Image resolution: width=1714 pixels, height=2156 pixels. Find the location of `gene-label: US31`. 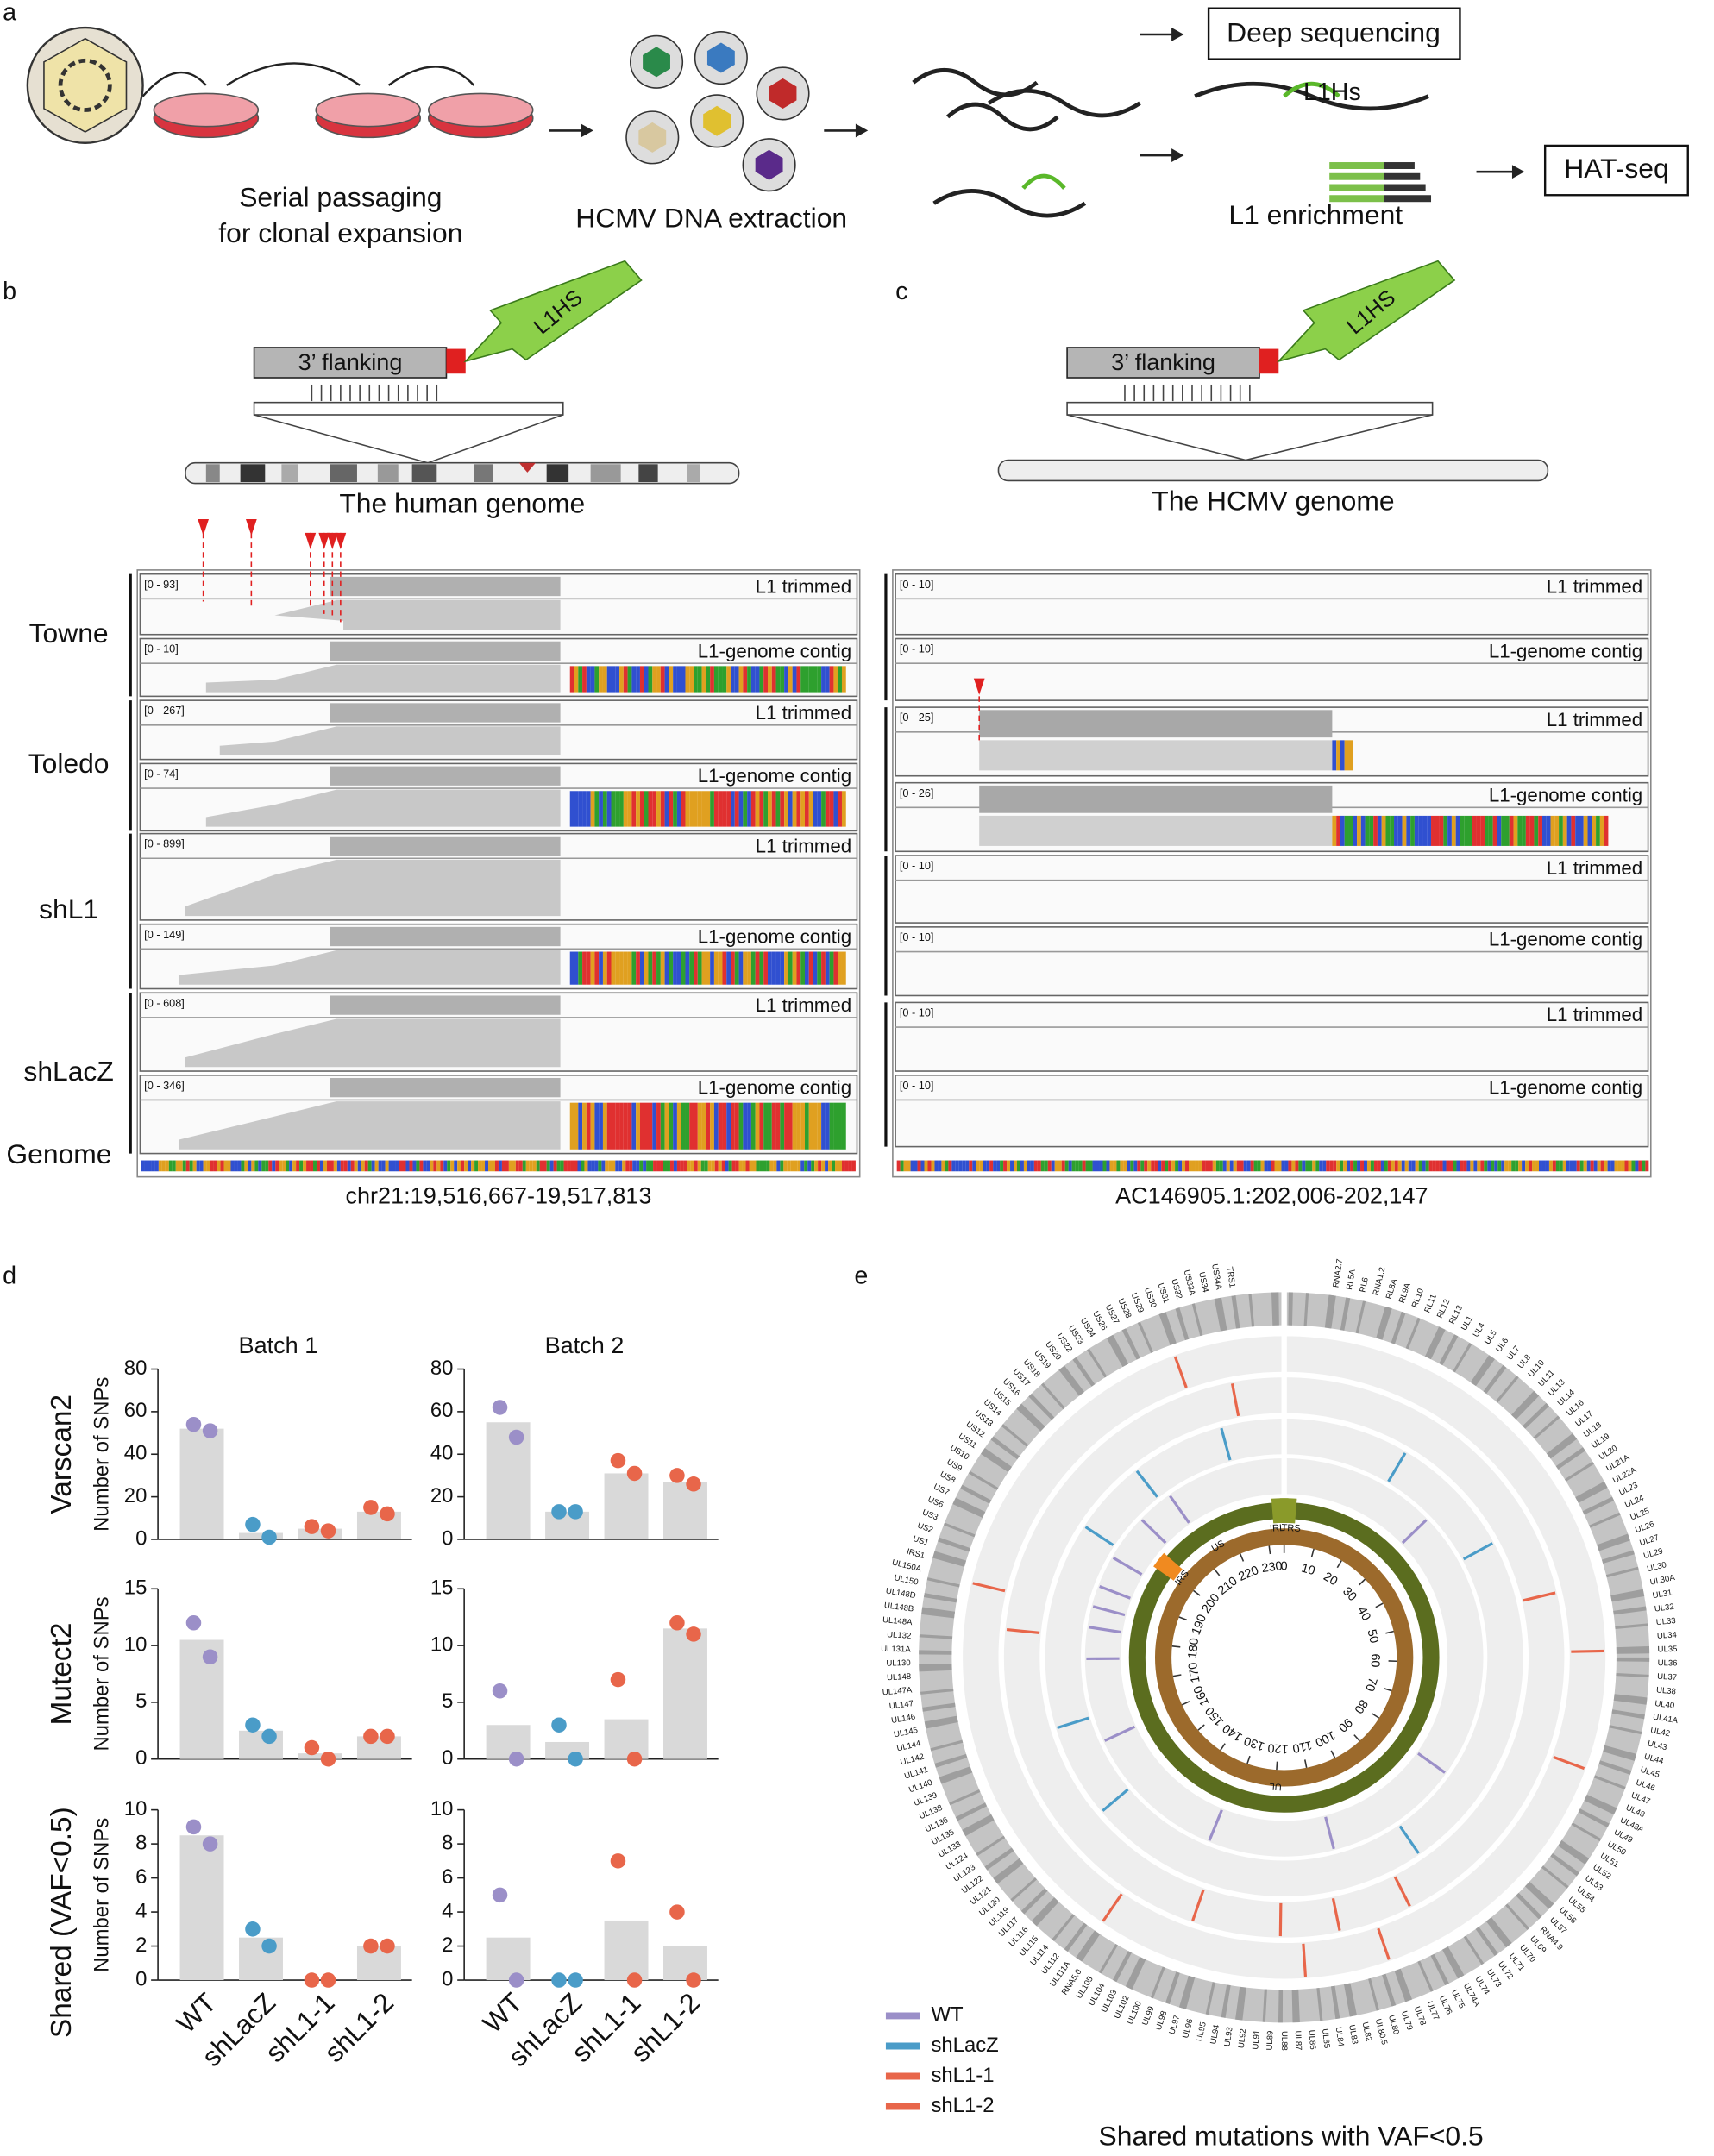

gene-label: US31 is located at coordinates (1163, 1293).